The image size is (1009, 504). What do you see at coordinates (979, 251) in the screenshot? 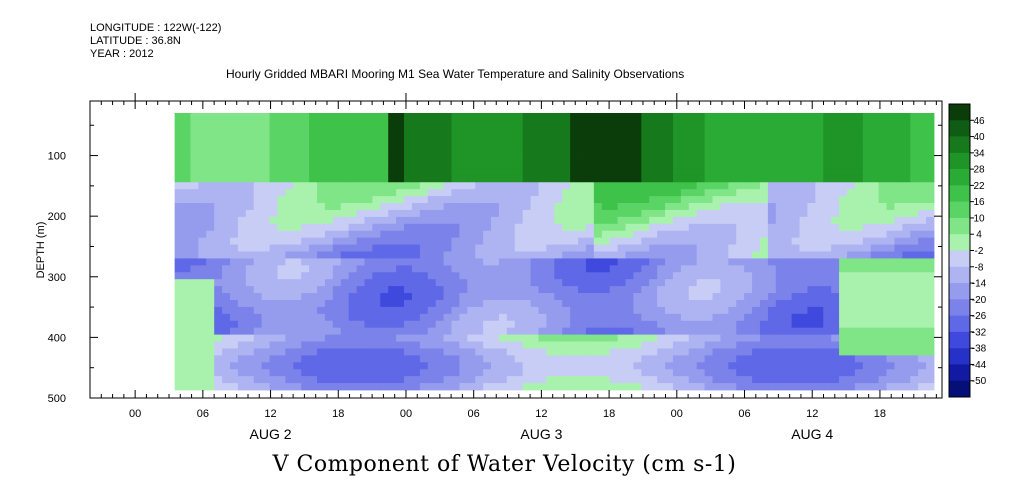
I see `colorbar-label: -2` at bounding box center [979, 251].